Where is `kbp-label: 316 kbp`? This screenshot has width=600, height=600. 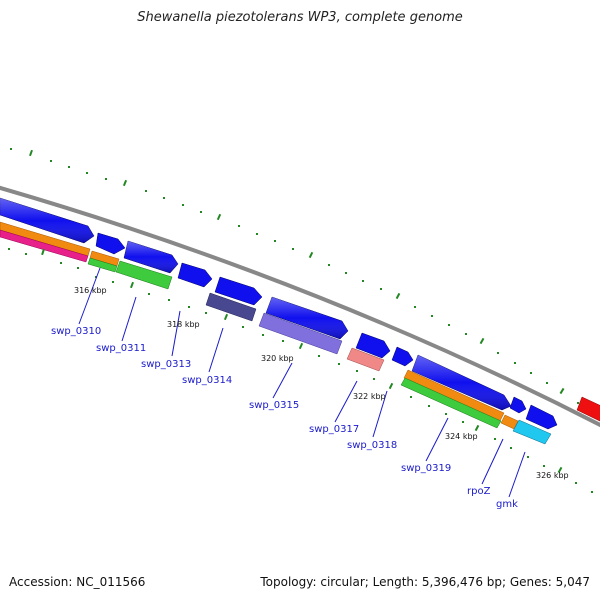 kbp-label: 316 kbp is located at coordinates (90, 290).